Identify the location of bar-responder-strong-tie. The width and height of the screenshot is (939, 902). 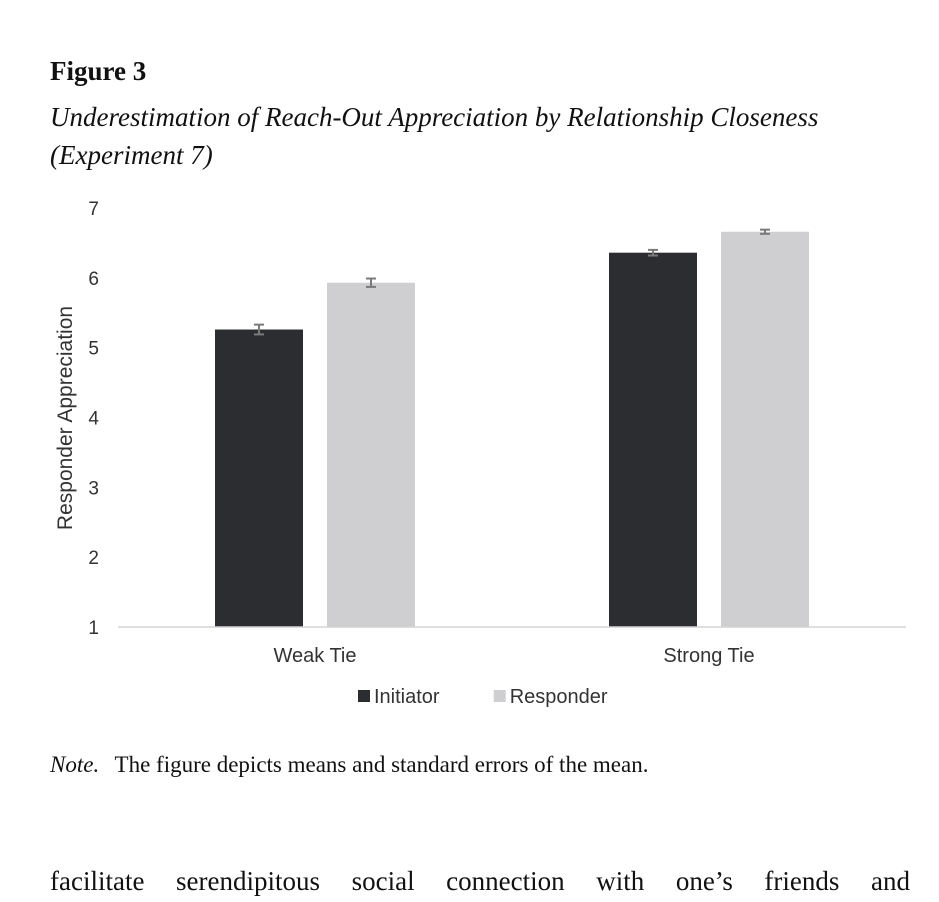
(765, 429).